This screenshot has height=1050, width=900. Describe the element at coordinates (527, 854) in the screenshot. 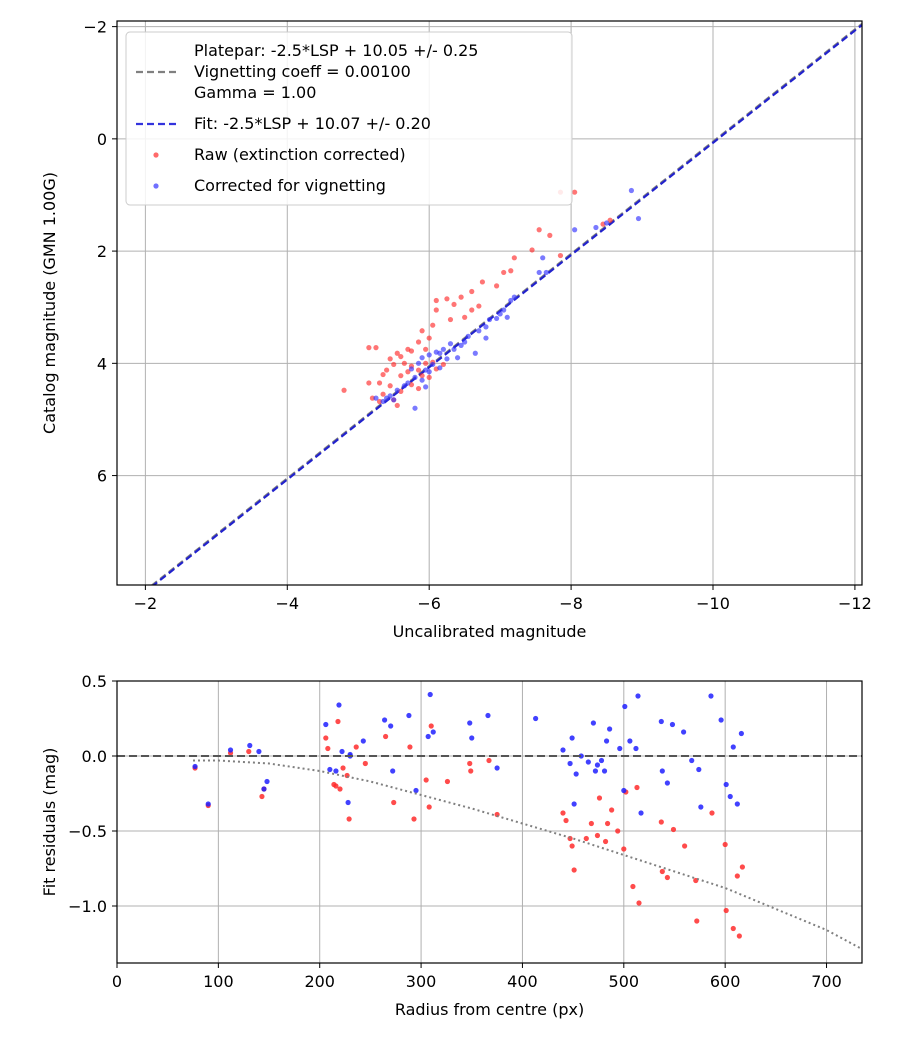

I see `vignetting-curve` at that location.